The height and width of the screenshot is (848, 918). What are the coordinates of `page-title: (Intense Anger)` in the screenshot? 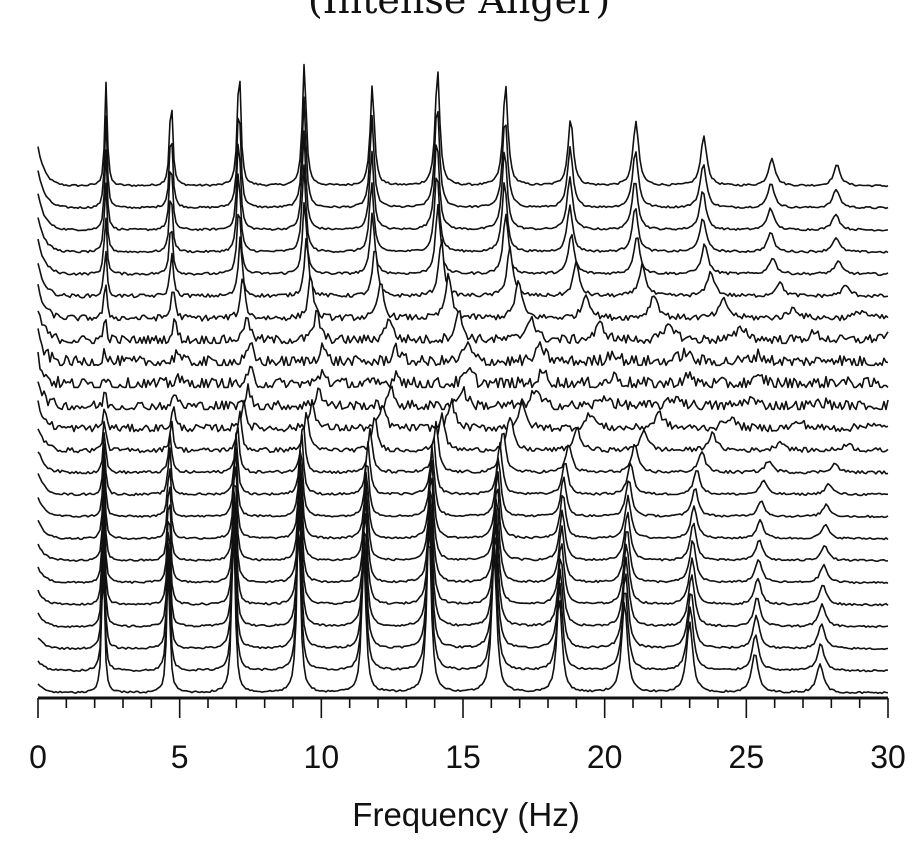 It's located at (459, 11).